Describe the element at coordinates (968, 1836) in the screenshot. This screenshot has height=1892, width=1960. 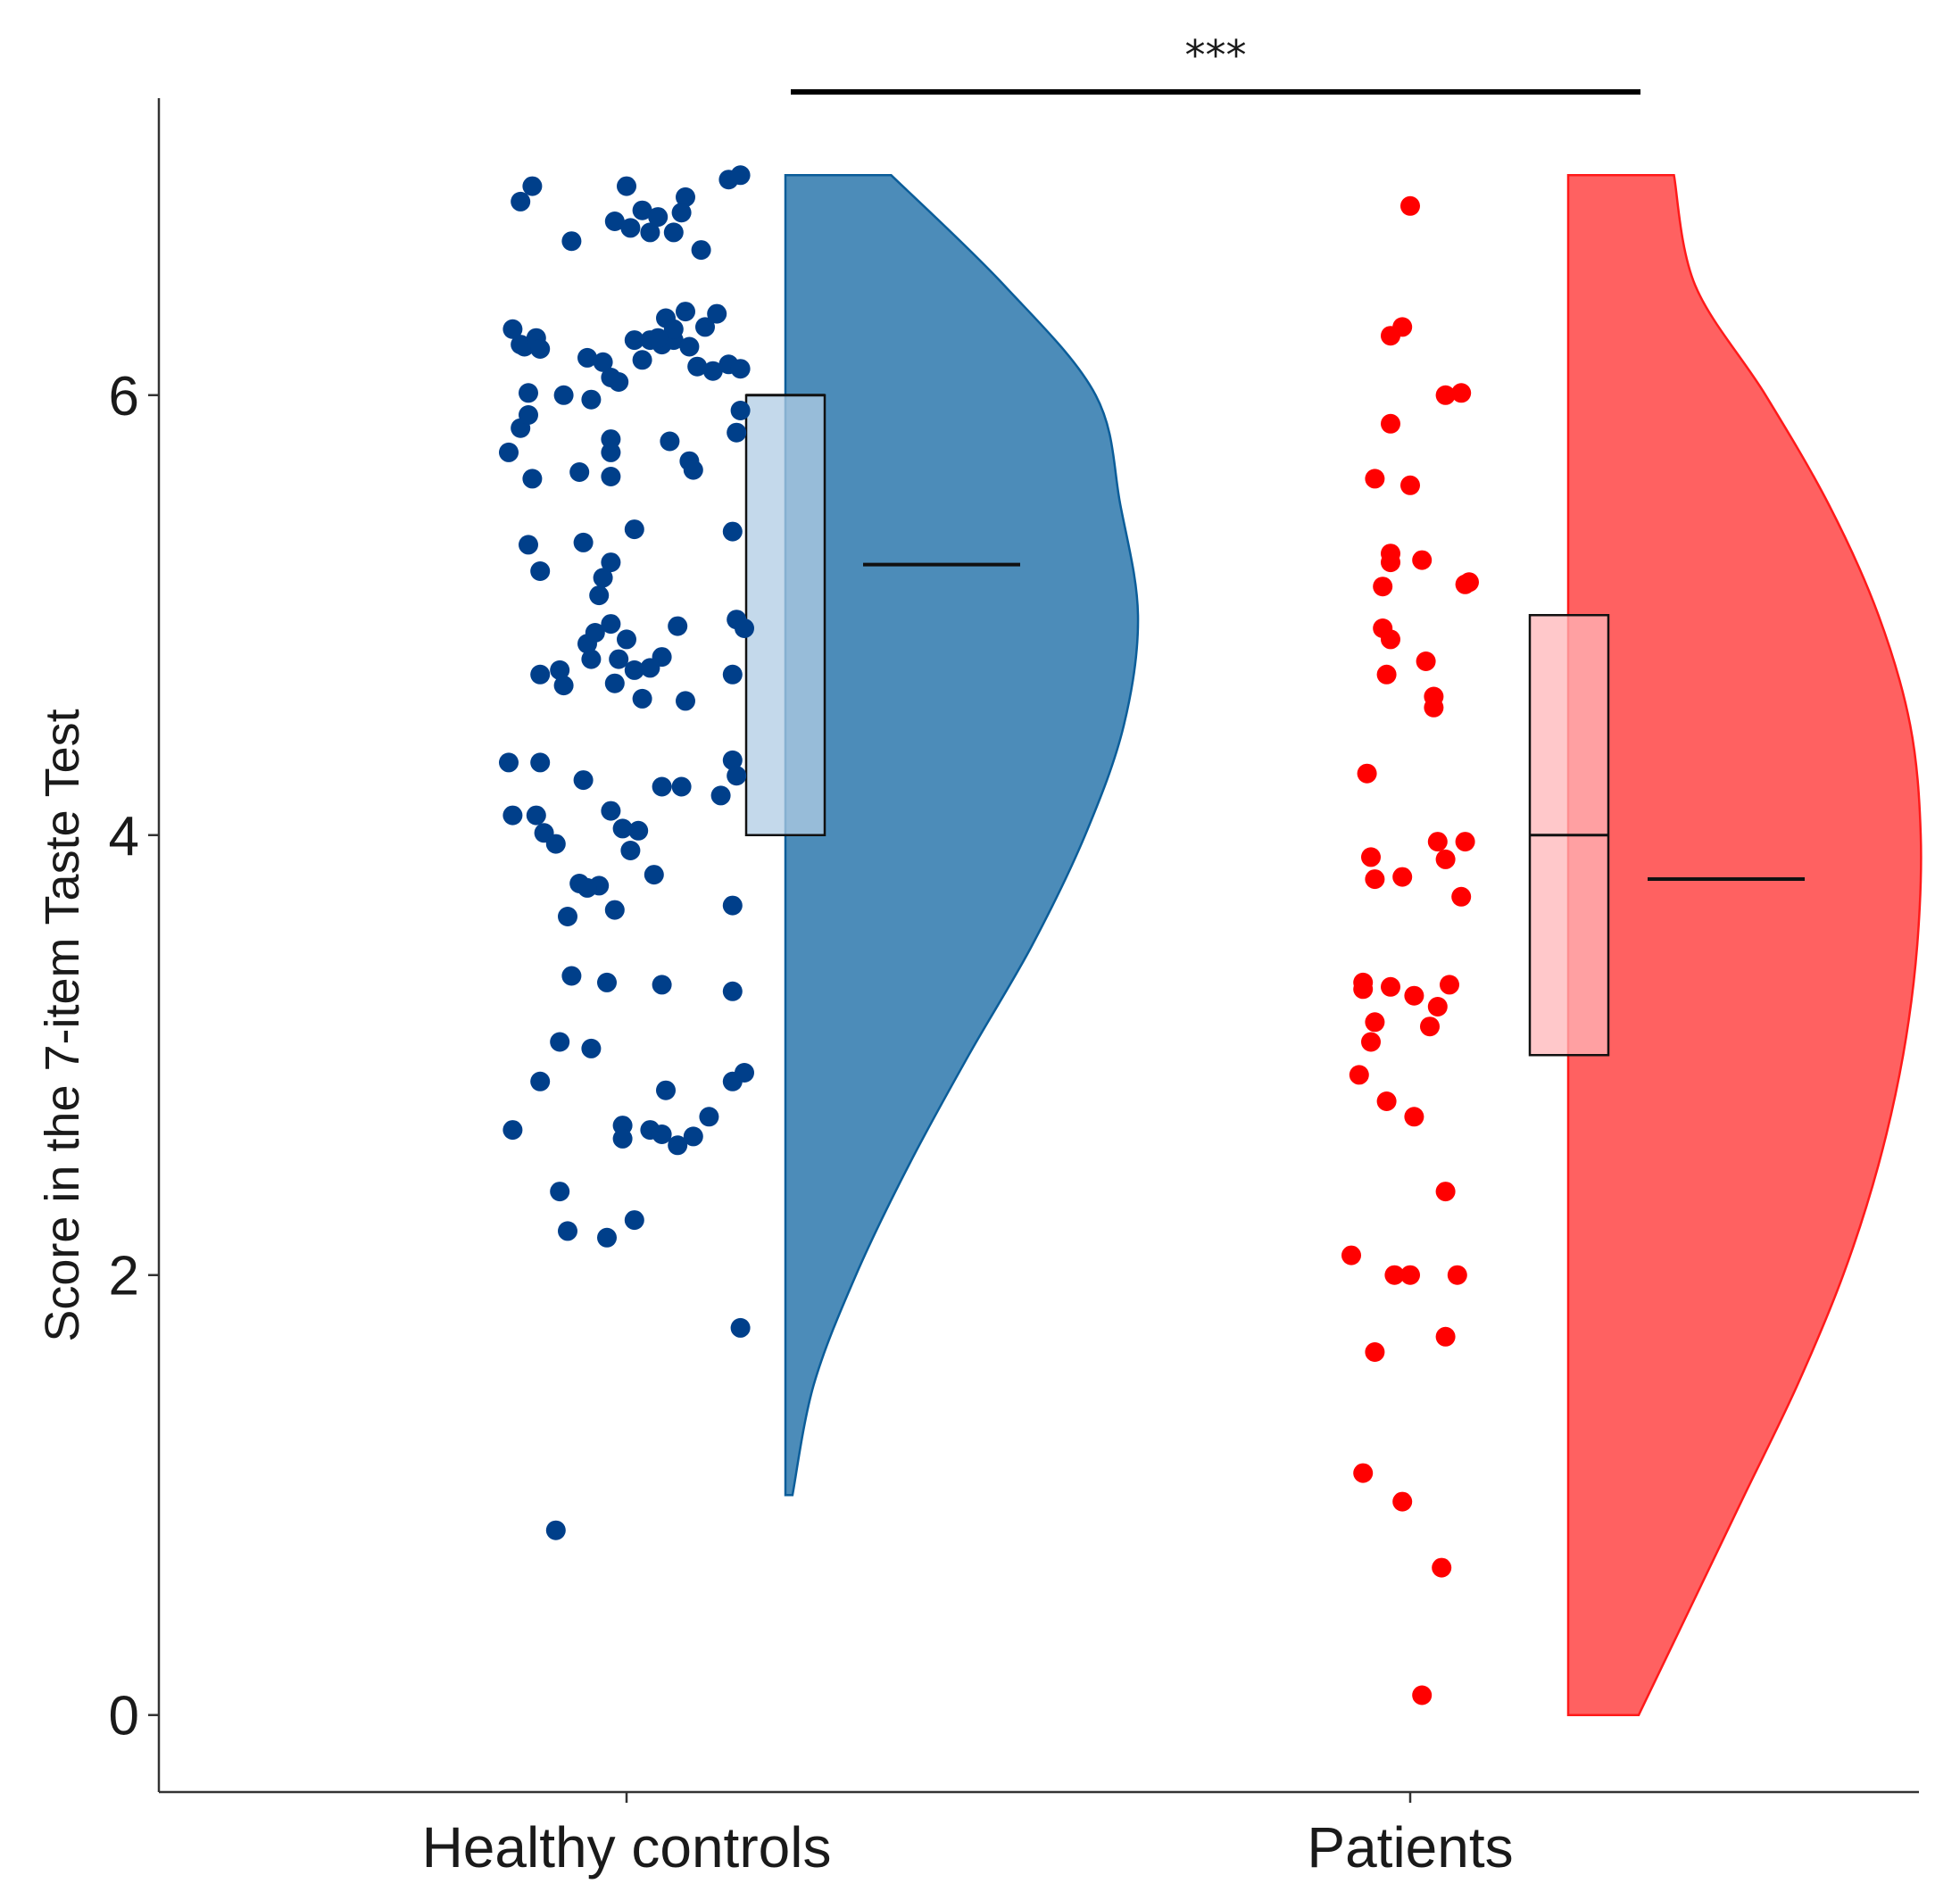
I see `x-axis-ticks: Healthy controls Patients` at that location.